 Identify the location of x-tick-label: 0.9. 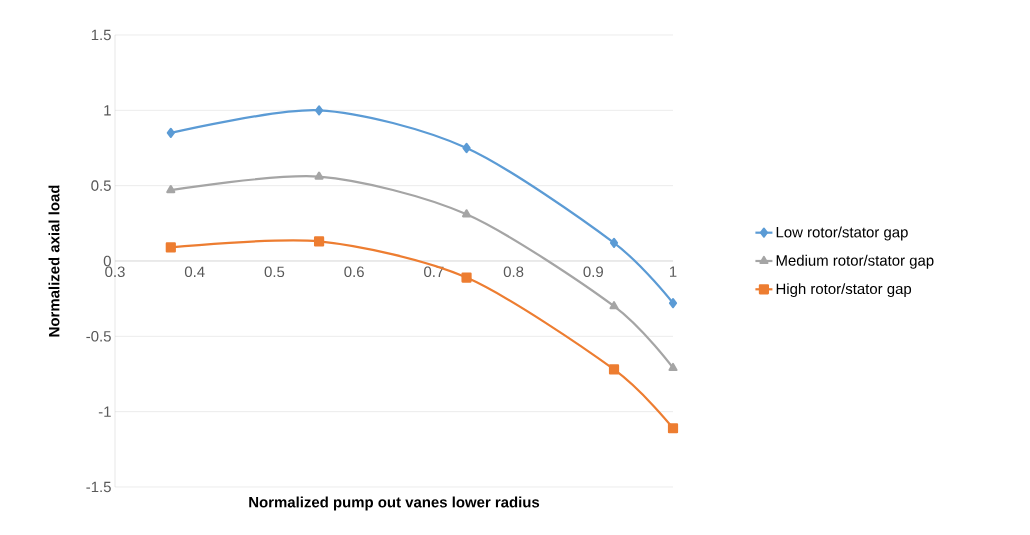
(593, 272).